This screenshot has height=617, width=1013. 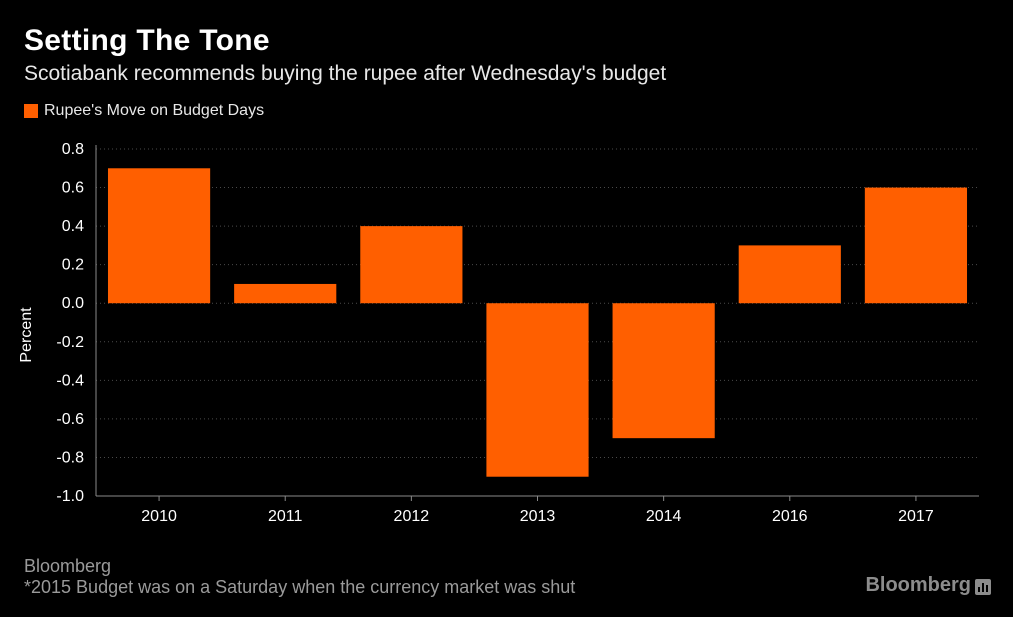 What do you see at coordinates (73, 226) in the screenshot?
I see `y-tick-label: 0.4` at bounding box center [73, 226].